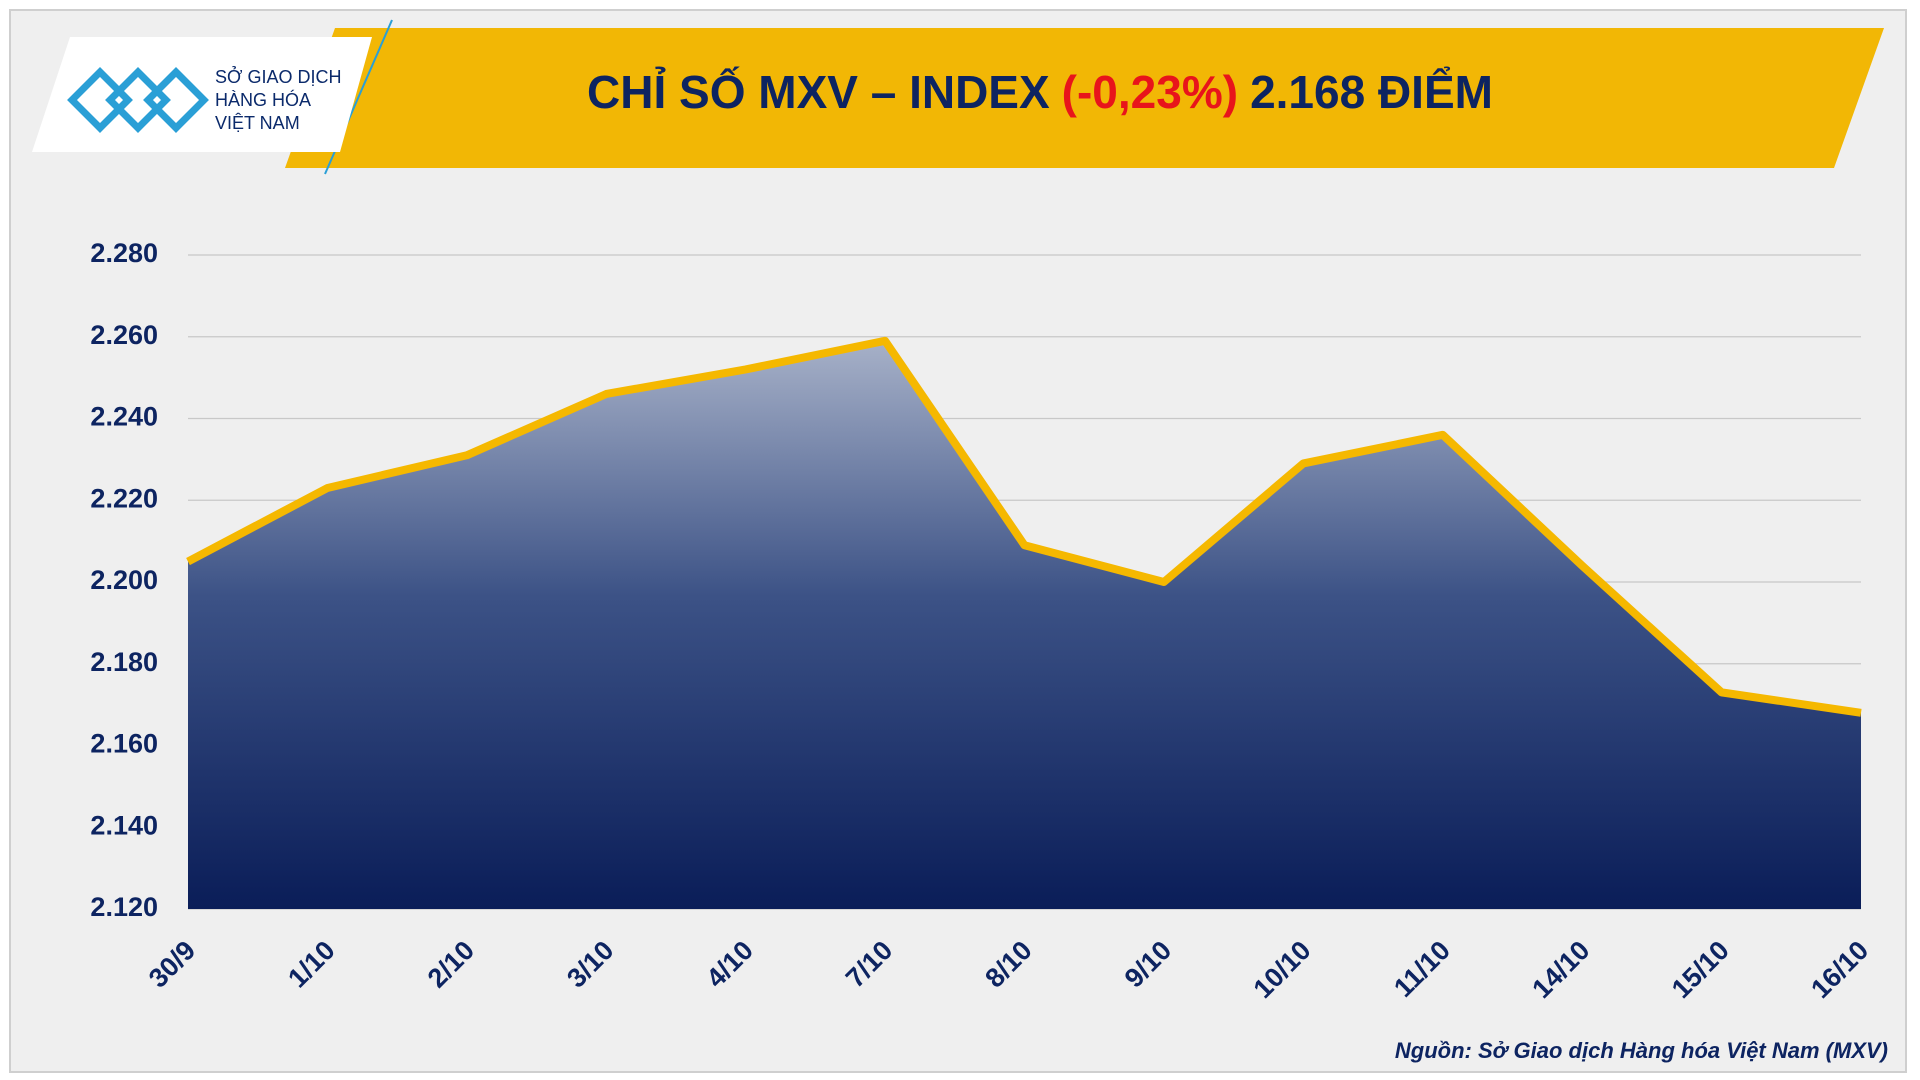  What do you see at coordinates (124, 417) in the screenshot?
I see `y-tick-label: 2.240` at bounding box center [124, 417].